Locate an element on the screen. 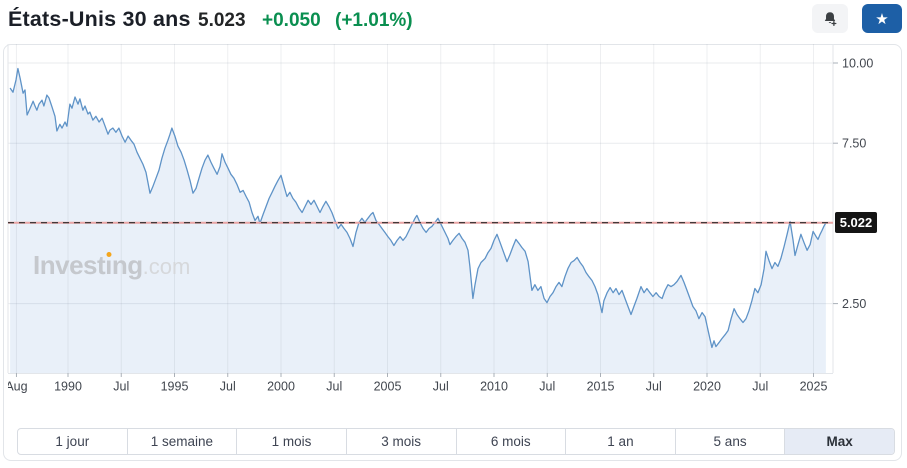  y-axis-label: 7.50 is located at coordinates (854, 144).